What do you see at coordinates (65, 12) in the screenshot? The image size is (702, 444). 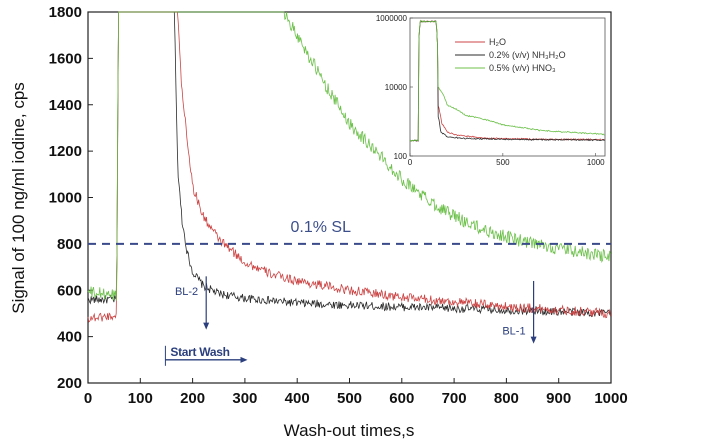 I see `y-tick-label: 1800` at bounding box center [65, 12].